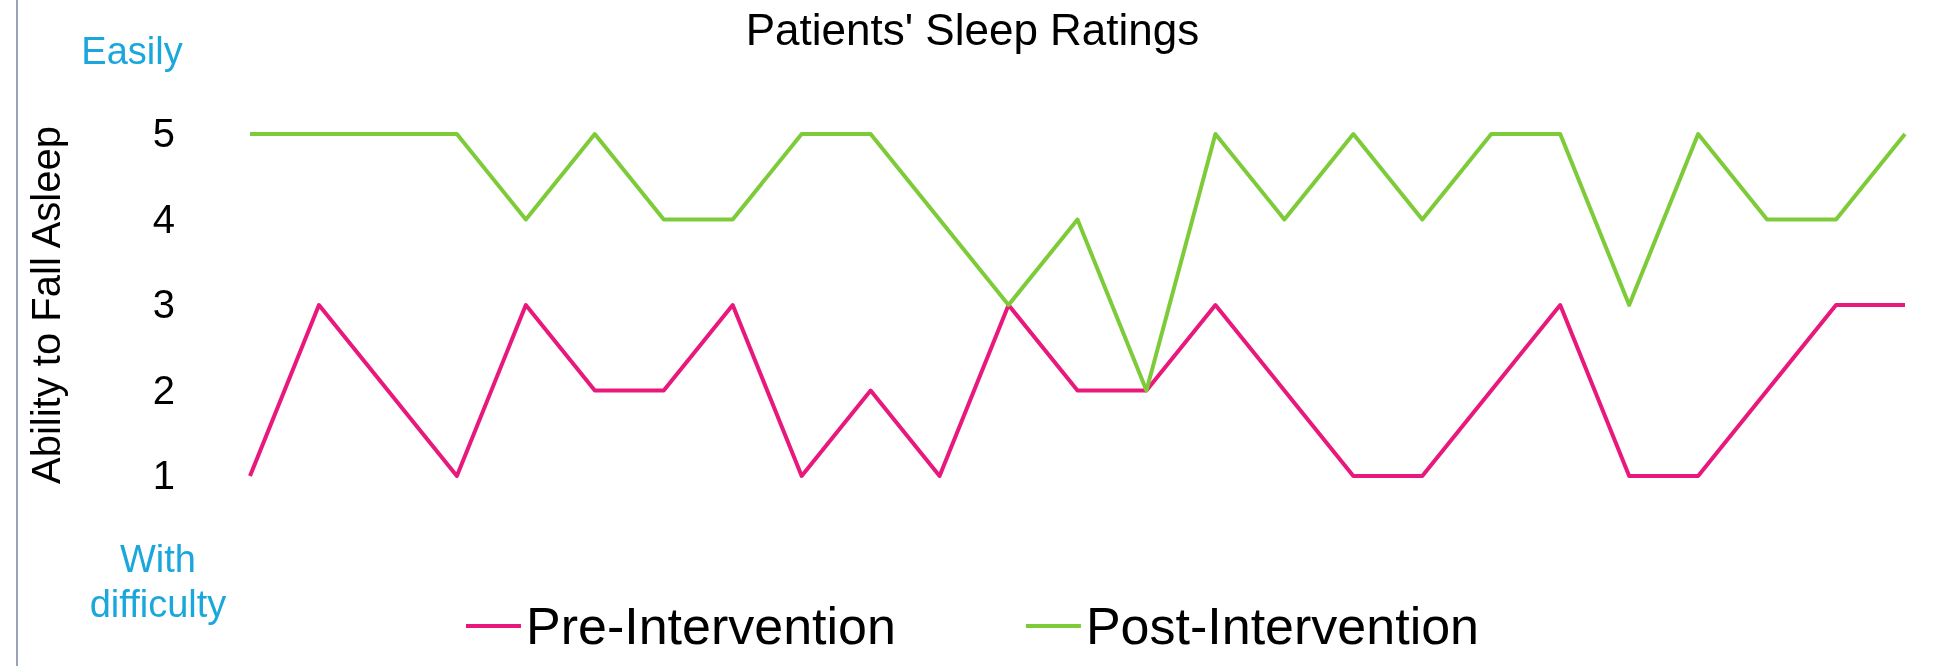  I want to click on y-axis-title: Ability to Fall Asleep, so click(46, 305).